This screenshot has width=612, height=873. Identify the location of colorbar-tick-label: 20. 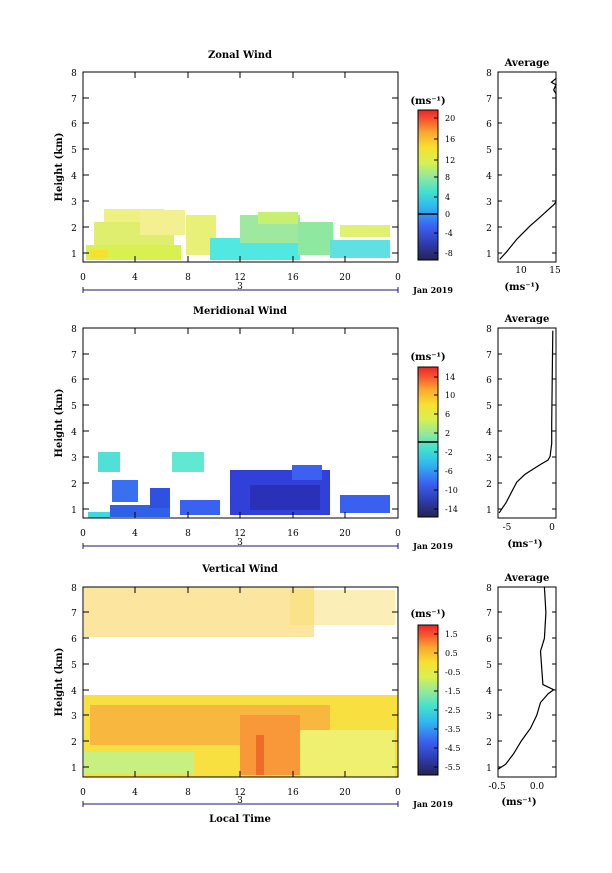
(450, 118).